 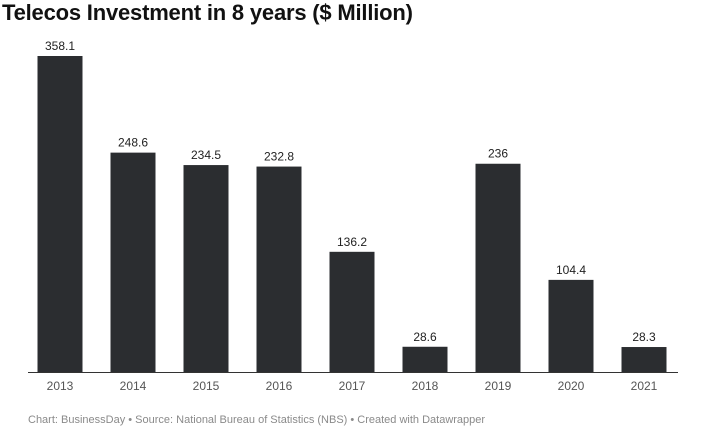 I want to click on bar-2020, so click(x=571, y=325).